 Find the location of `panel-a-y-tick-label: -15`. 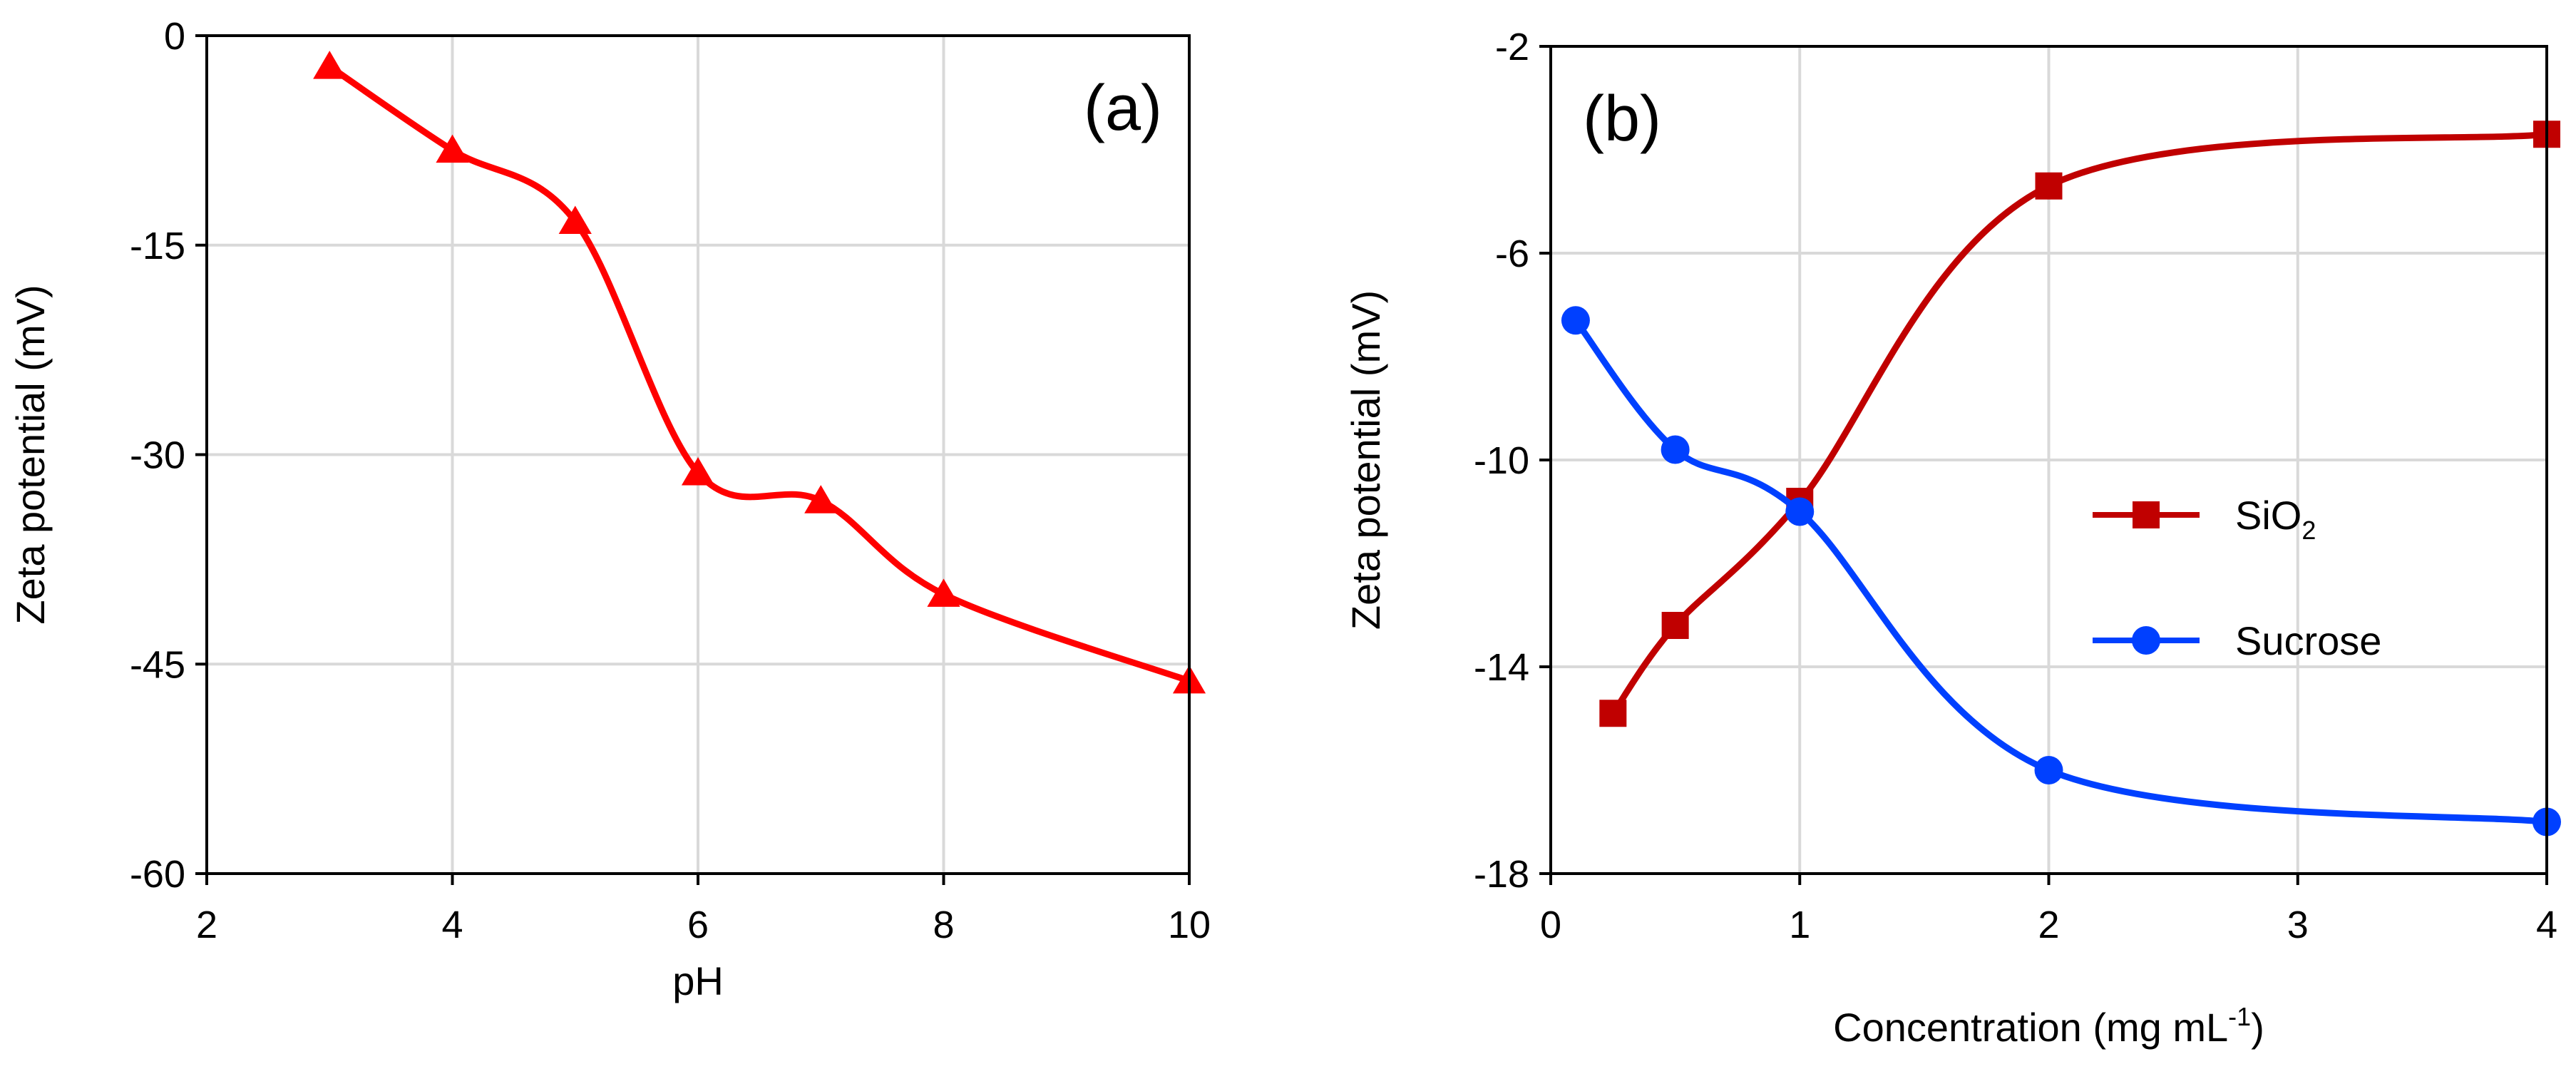

panel-a-y-tick-label: -15 is located at coordinates (157, 246).